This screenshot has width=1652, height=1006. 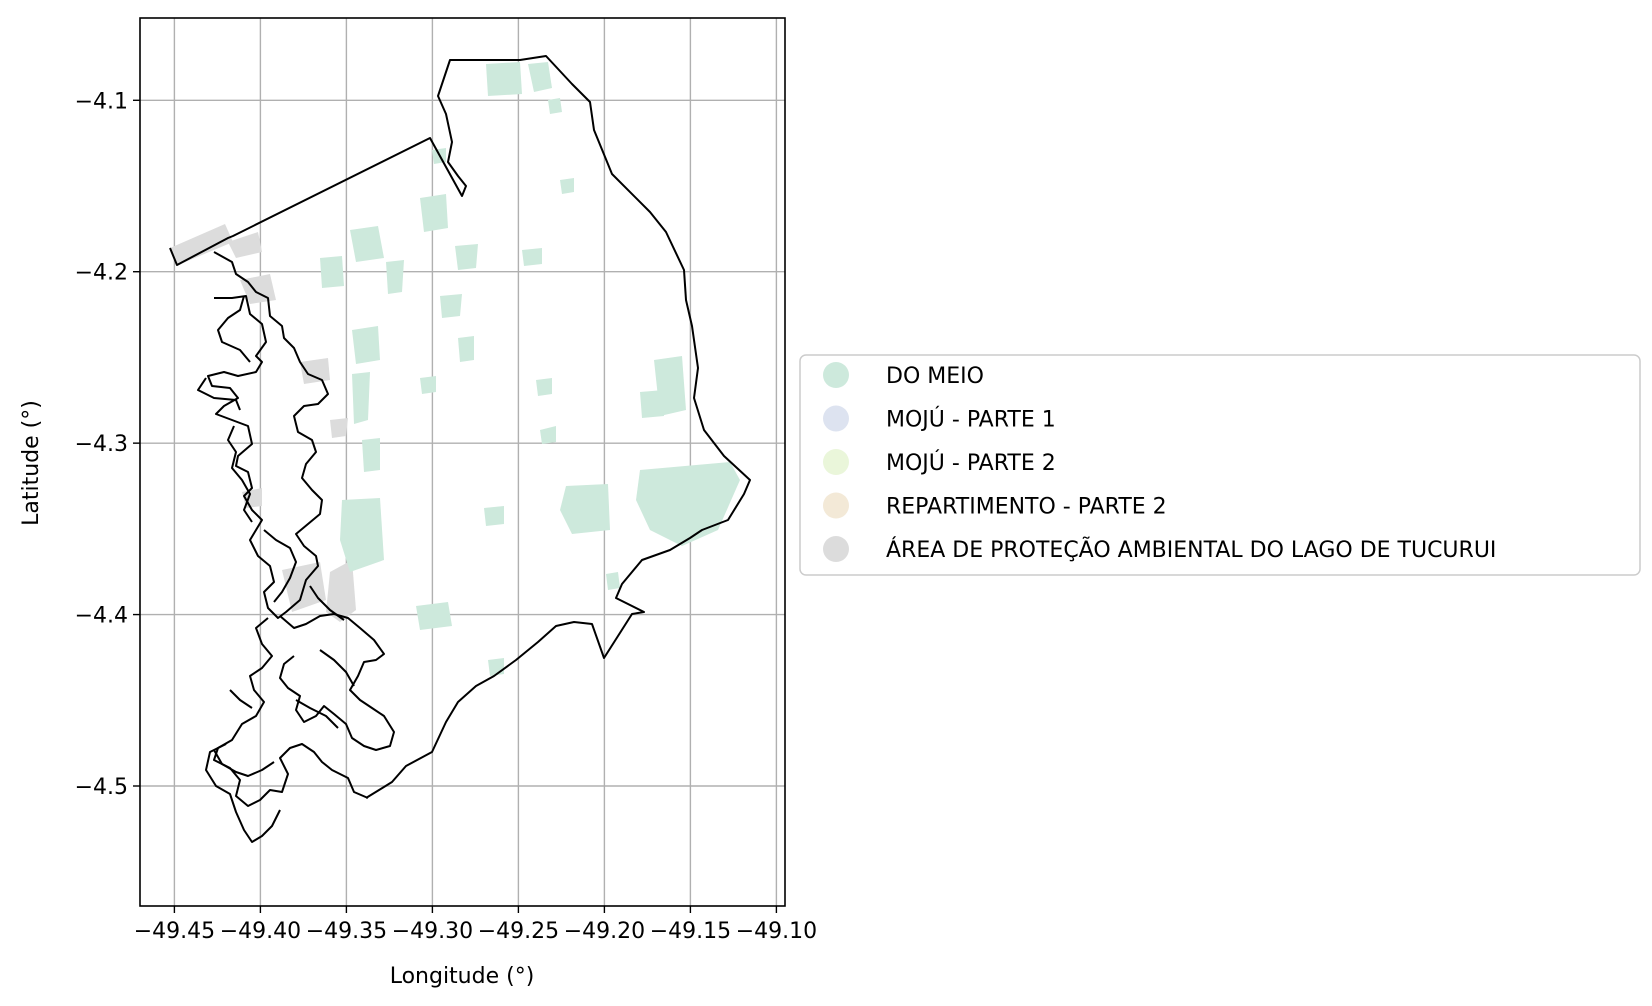 What do you see at coordinates (101, 273) in the screenshot?
I see `y-tick-label: −4.2` at bounding box center [101, 273].